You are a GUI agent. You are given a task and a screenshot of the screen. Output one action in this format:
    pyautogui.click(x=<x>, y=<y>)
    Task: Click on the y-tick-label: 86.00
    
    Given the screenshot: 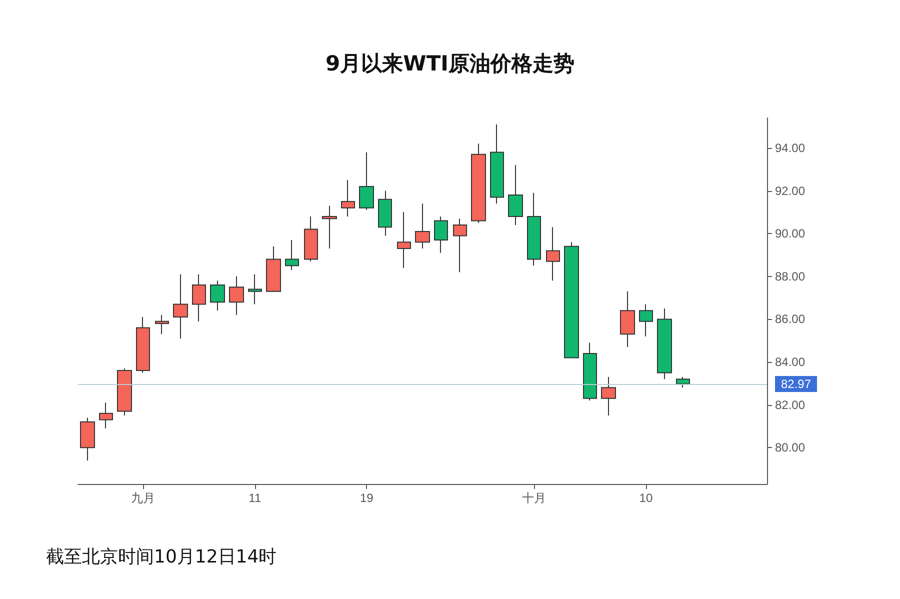 What is the action you would take?
    pyautogui.click(x=790, y=319)
    